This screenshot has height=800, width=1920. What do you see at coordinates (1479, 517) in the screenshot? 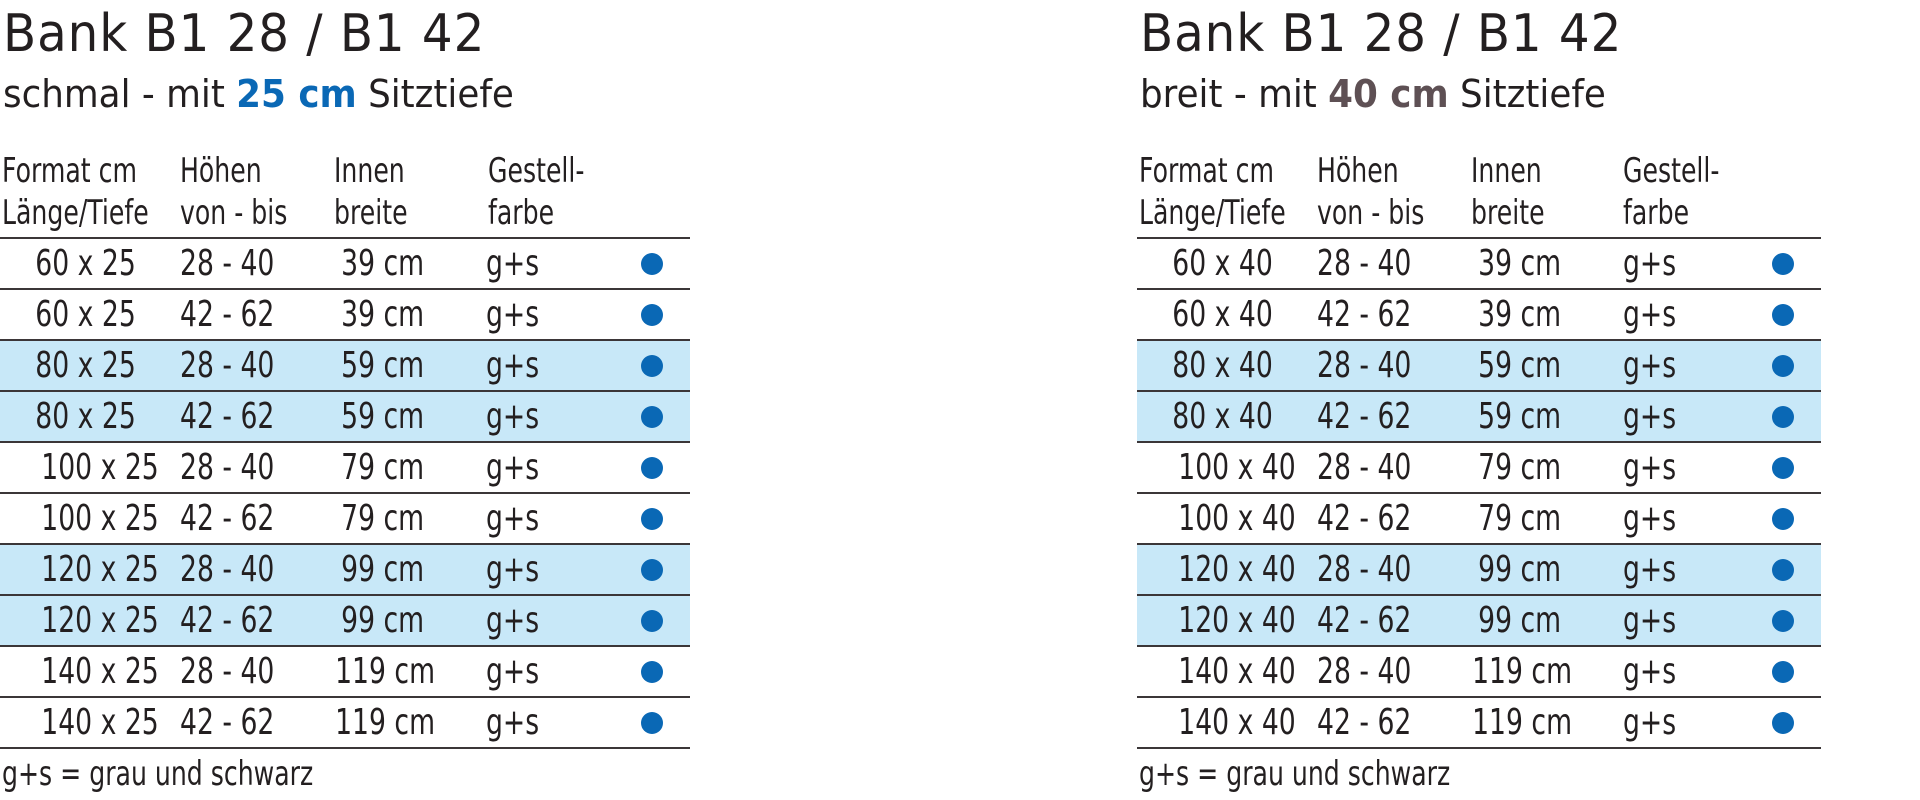
I see `table-row: 100 x 40 42 - 62 79 cm g+s` at bounding box center [1479, 517].